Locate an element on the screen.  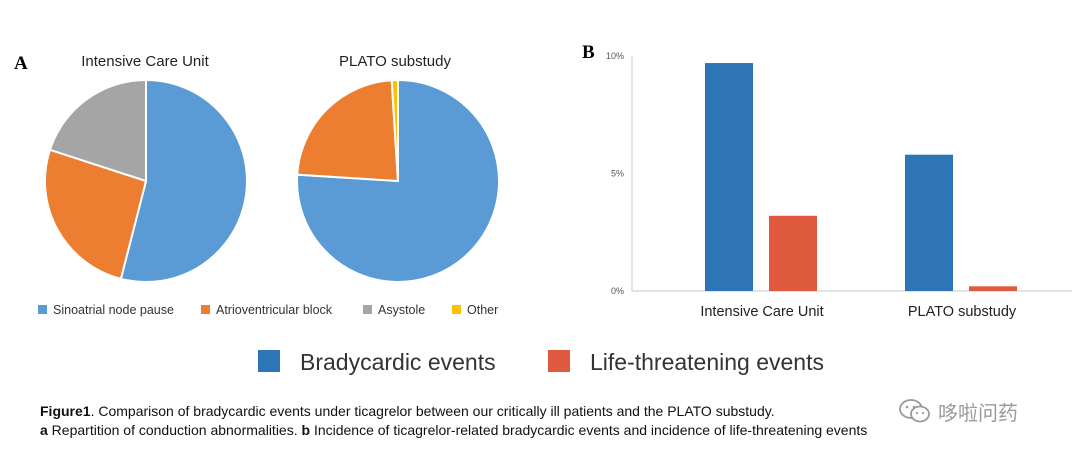
bar-ytick-5pct: 5% is located at coordinates (617, 174).